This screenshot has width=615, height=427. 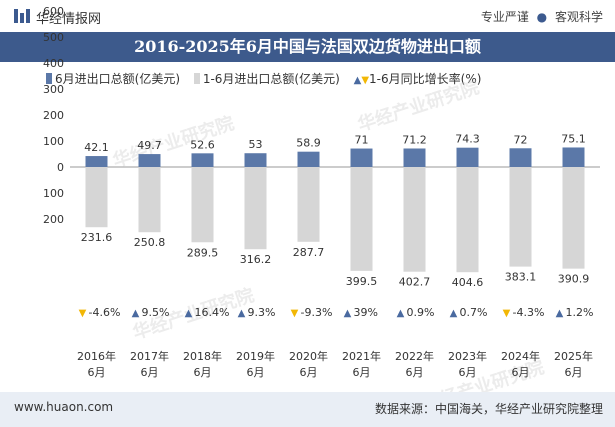 What do you see at coordinates (365, 80) in the screenshot?
I see `triangle-down-icon: ▼` at bounding box center [365, 80].